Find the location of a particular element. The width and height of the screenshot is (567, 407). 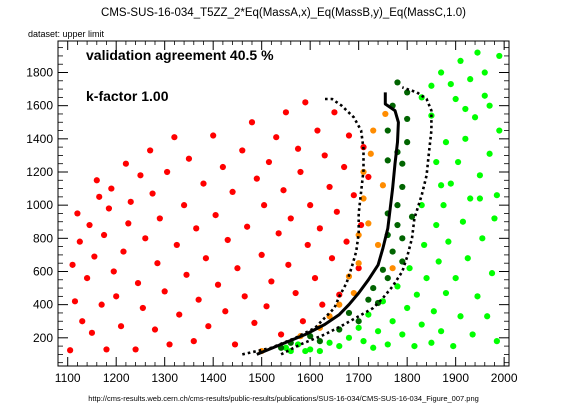

x-tick-label: 2000 is located at coordinates (504, 378).